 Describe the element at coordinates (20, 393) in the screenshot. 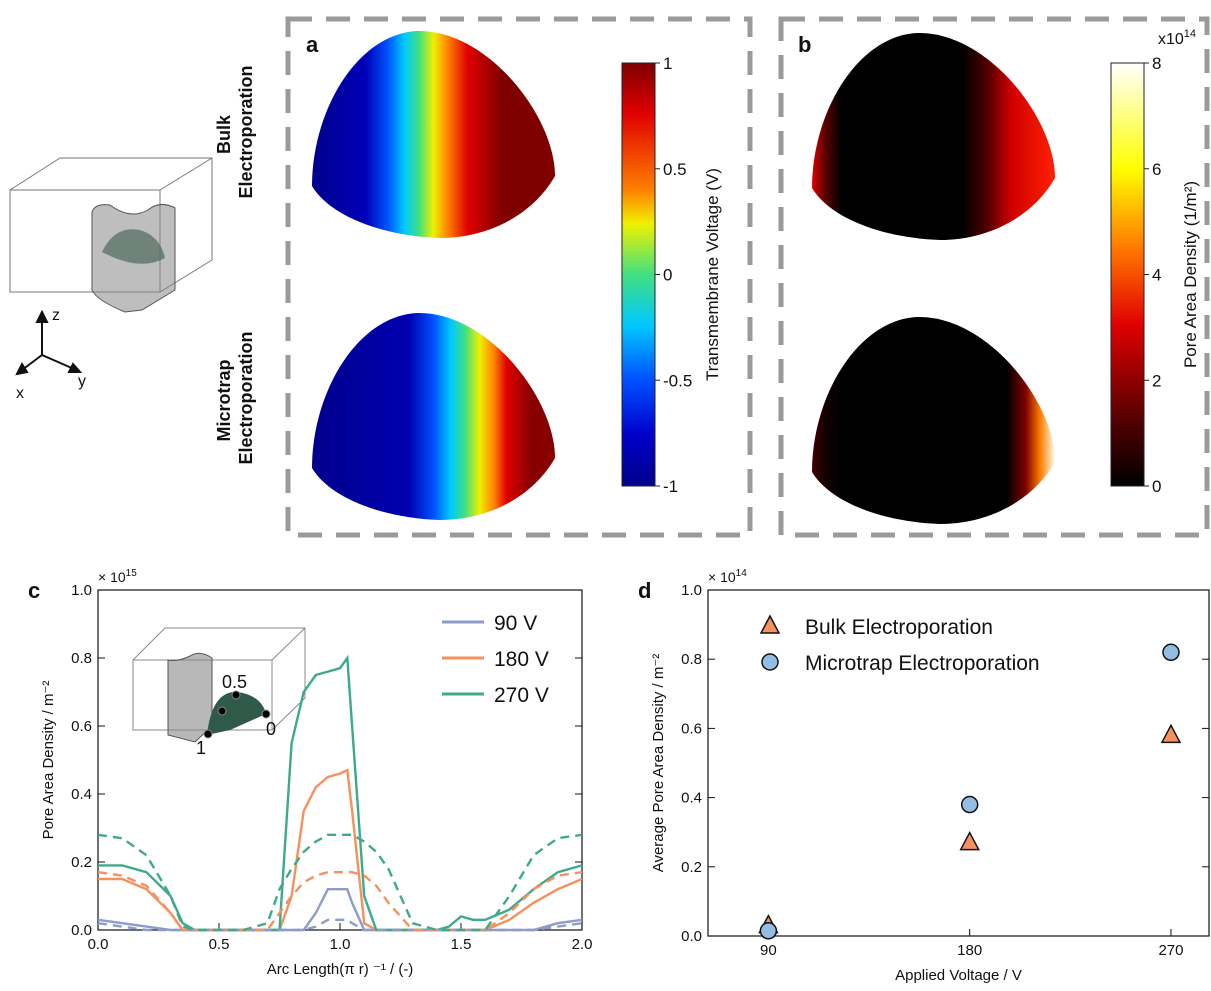

I see `axis-x-label: x` at that location.